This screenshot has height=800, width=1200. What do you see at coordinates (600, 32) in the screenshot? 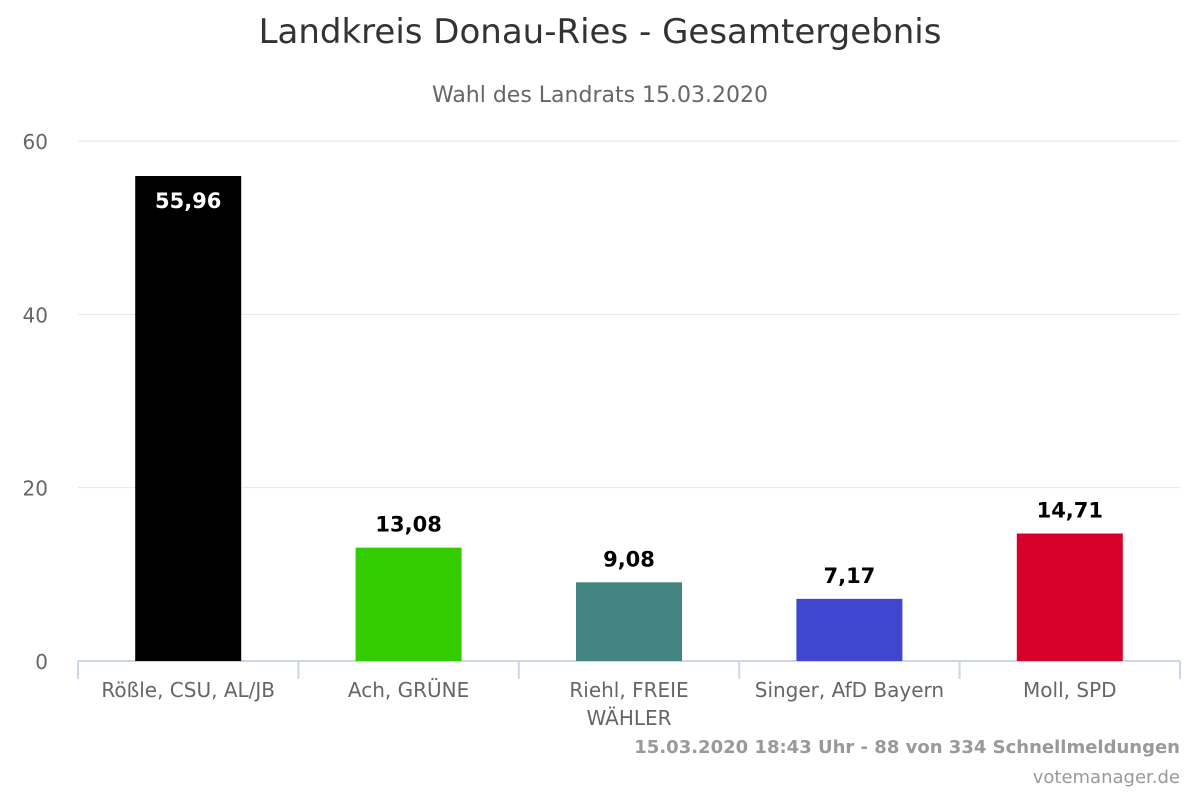
I see `chart-title: Landkreis Donau-Ries - Gesamtergebnis` at bounding box center [600, 32].